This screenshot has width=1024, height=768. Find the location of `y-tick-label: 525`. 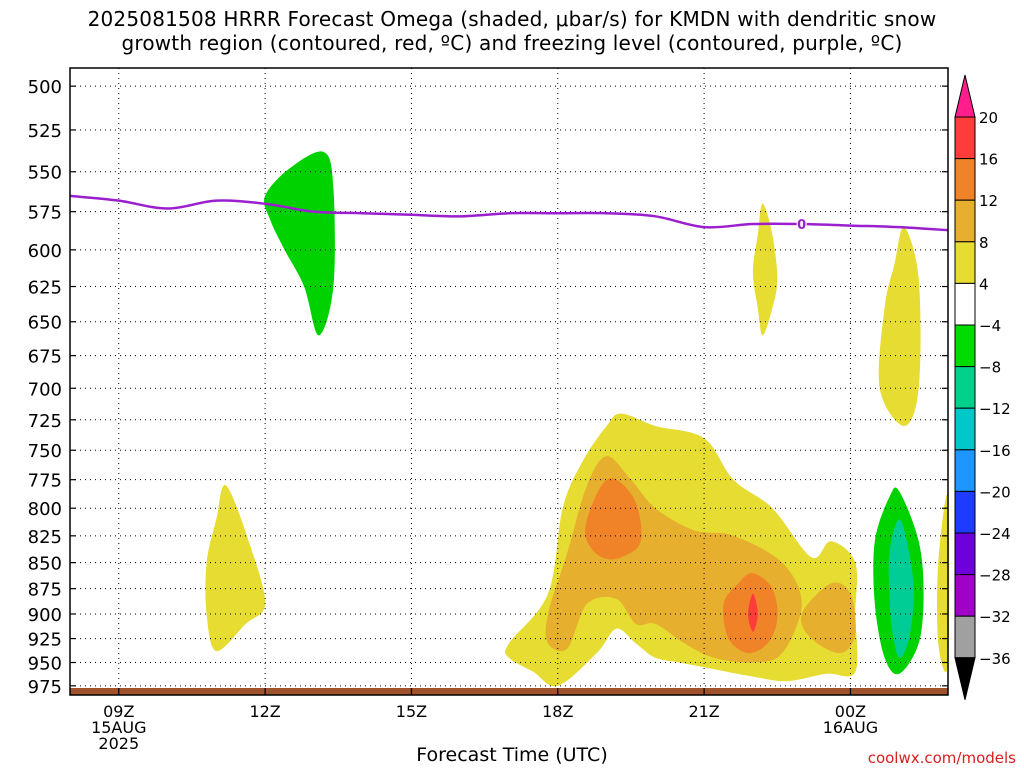

y-tick-label: 525 is located at coordinates (45, 131).